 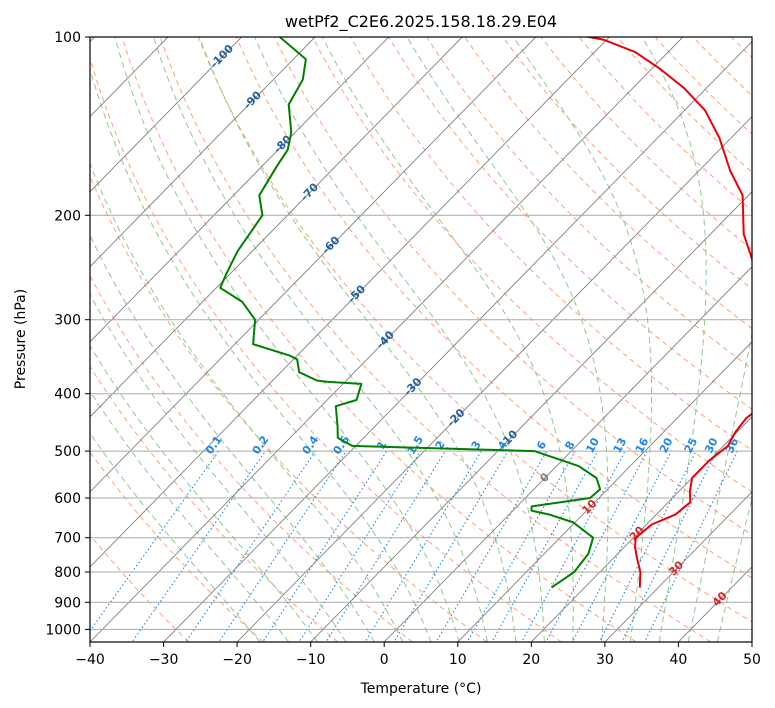 I want to click on mixing-ratio-label: 13, so click(x=620, y=446).